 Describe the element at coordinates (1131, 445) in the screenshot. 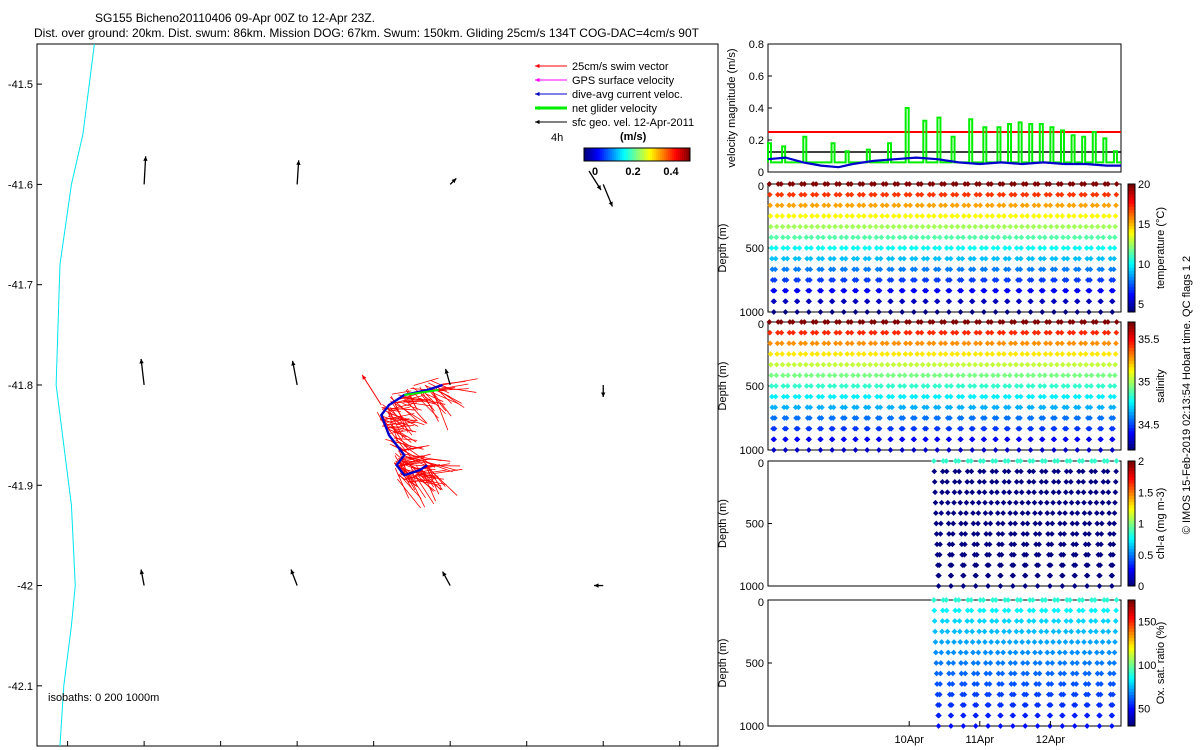

I see `salinity-colorbar-swatch` at that location.